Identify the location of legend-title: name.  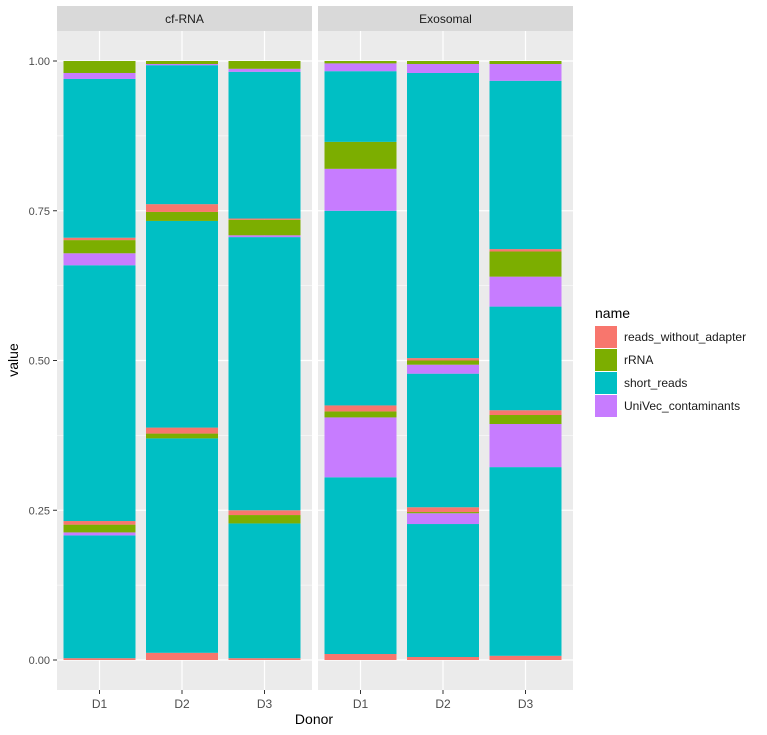
(612, 313).